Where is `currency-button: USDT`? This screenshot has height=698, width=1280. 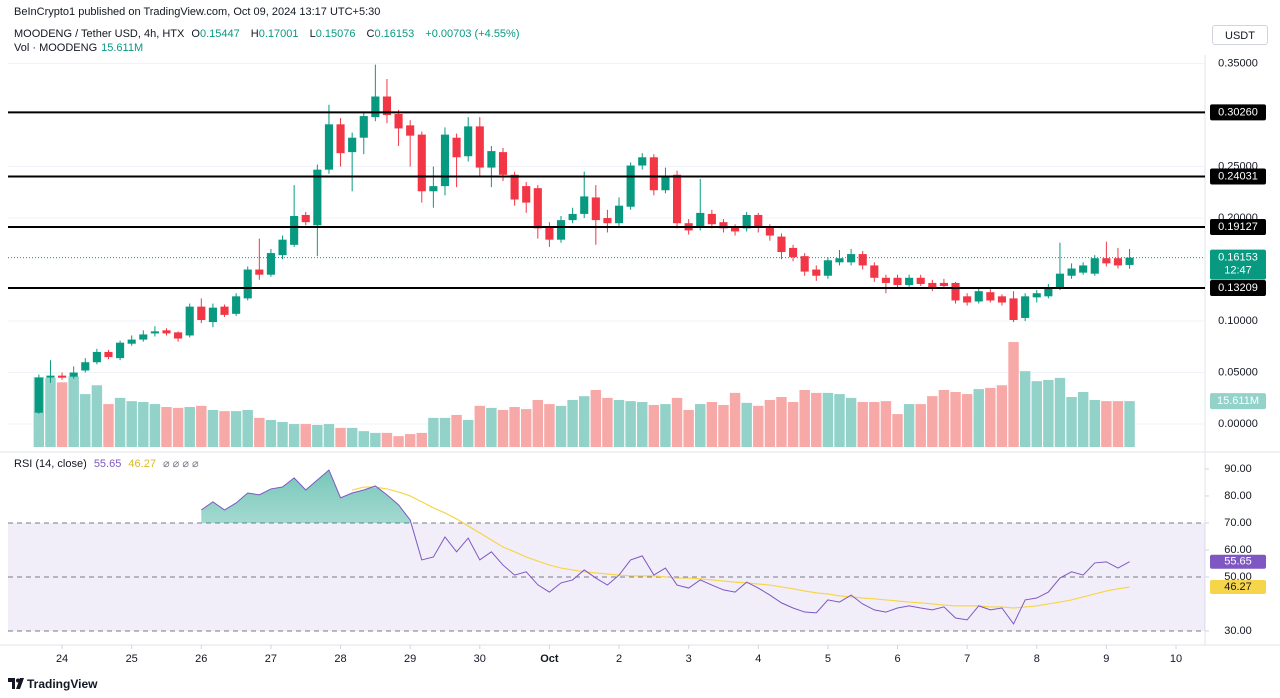 currency-button: USDT is located at coordinates (1240, 35).